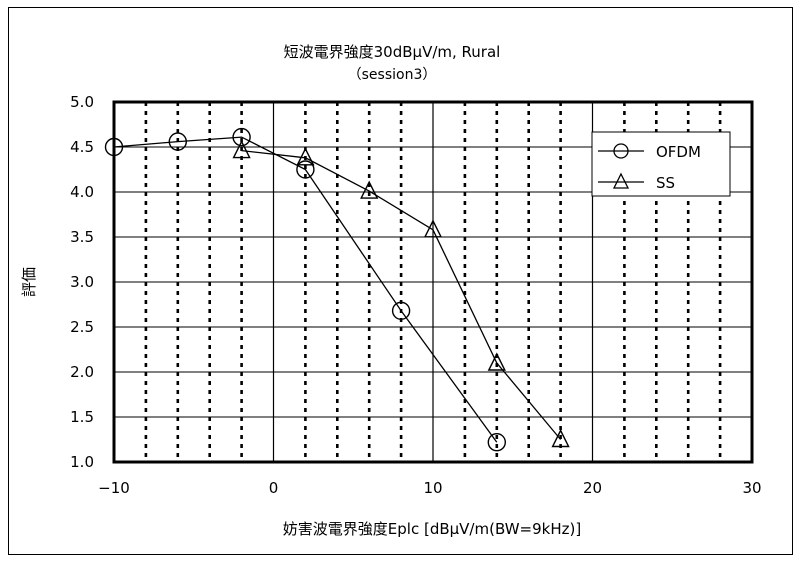 Image resolution: width=801 pixels, height=562 pixels. I want to click on x-tick-label: 10, so click(432, 488).